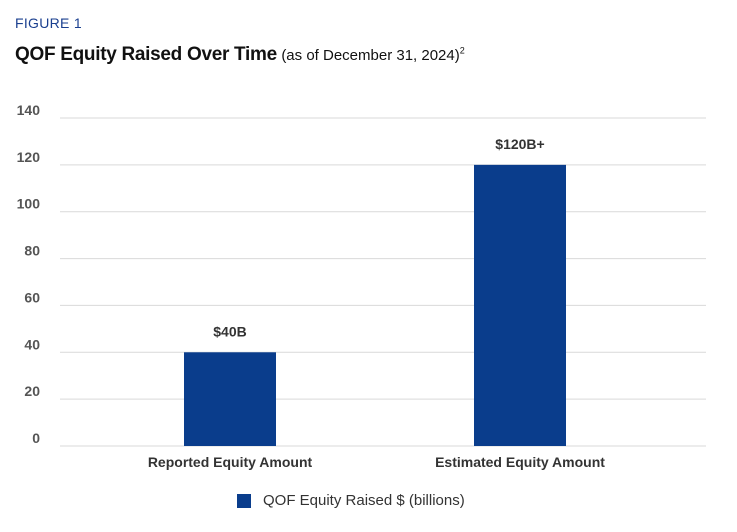  I want to click on chart-subtitle: (as of December 31, 2024), so click(370, 55).